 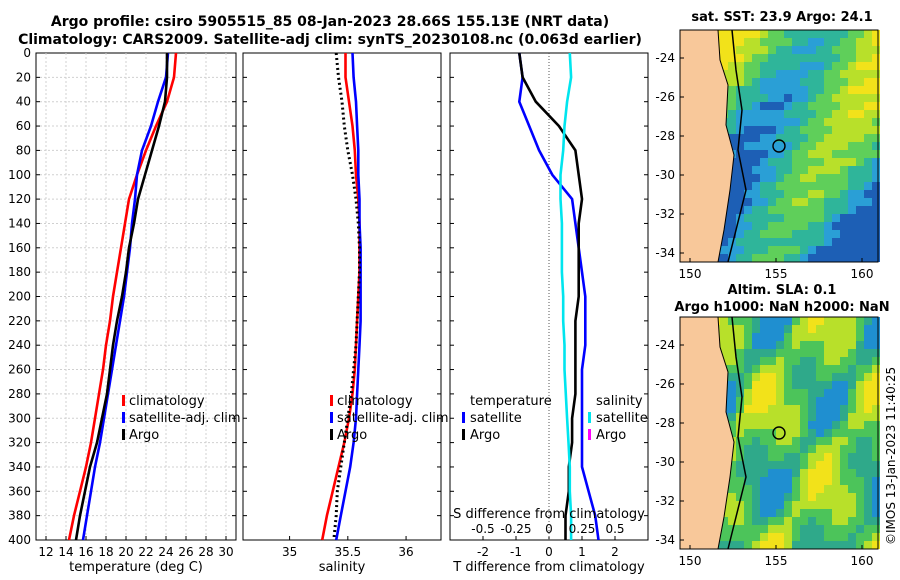 What do you see at coordinates (619, 401) in the screenshot?
I see `legend-title-salinity: salinity` at bounding box center [619, 401].